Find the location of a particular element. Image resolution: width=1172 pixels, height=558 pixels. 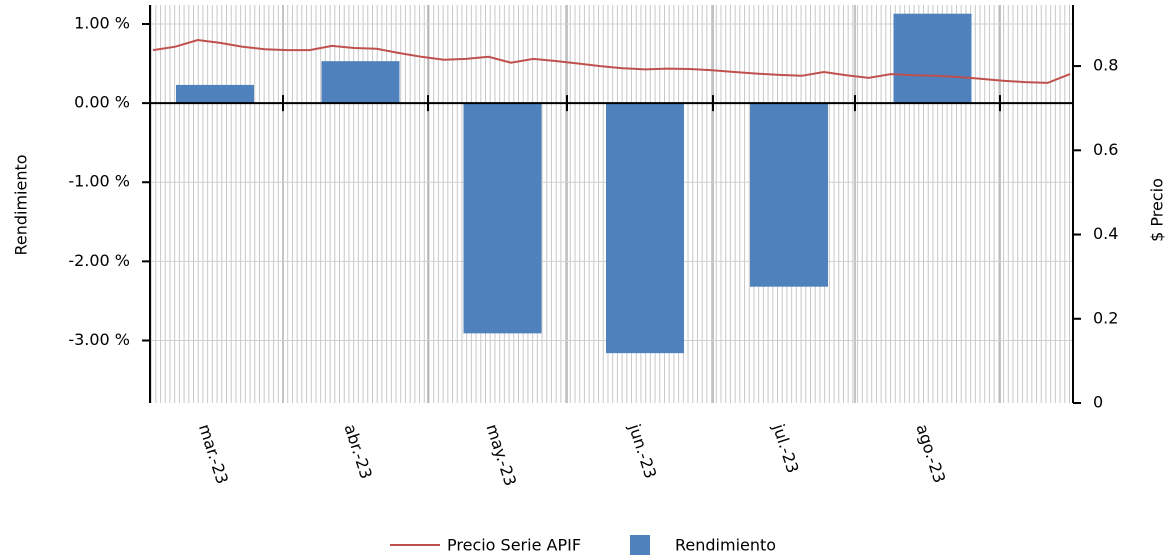

y-tick-label: 0.00 % is located at coordinates (102, 102).